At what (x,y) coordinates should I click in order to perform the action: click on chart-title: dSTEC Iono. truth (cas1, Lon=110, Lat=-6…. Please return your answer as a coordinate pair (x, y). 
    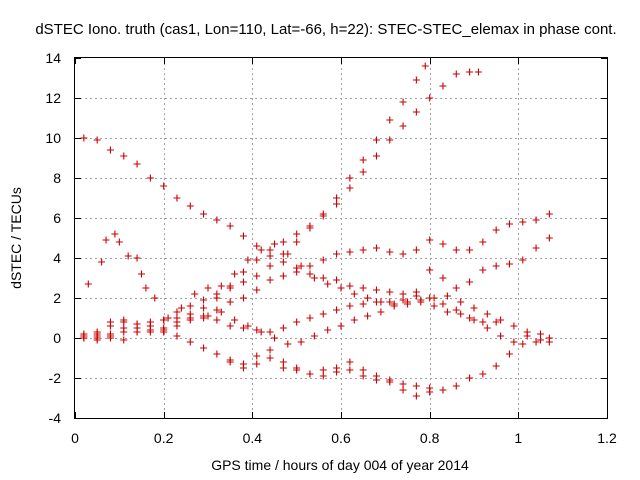
    Looking at the image, I should click on (325, 29).